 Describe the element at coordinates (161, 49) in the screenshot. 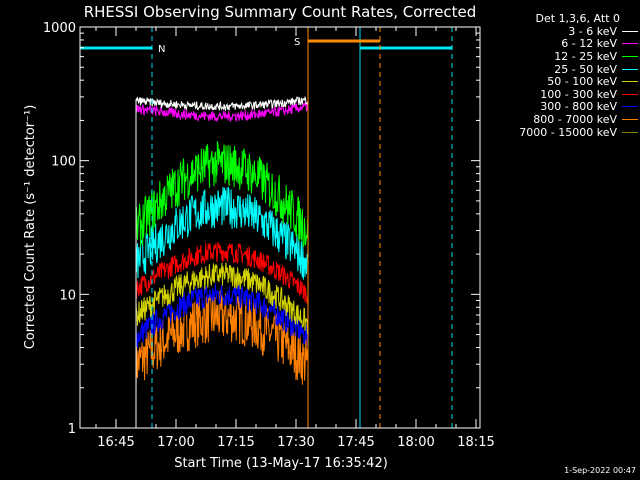

I see `night-marker-label: N` at that location.